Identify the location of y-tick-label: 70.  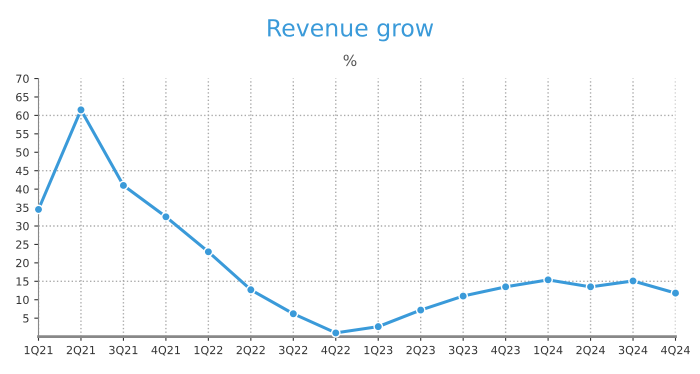
(22, 78).